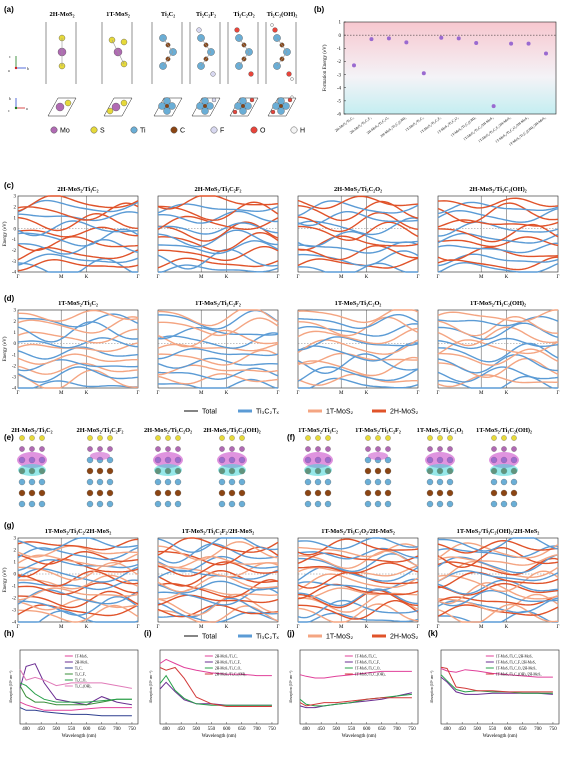 Image resolution: width=567 pixels, height=758 pixels. Describe the element at coordinates (15, 322) in the screenshot. I see `band-y-tick: 2` at that location.